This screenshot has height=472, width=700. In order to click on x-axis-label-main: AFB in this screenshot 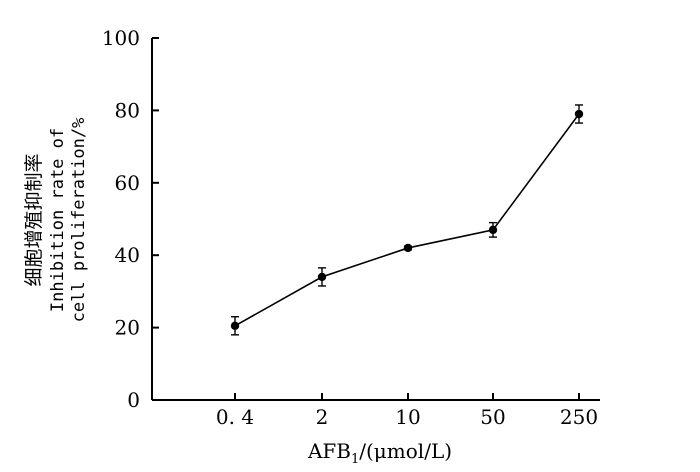, I will do `click(329, 451)`.